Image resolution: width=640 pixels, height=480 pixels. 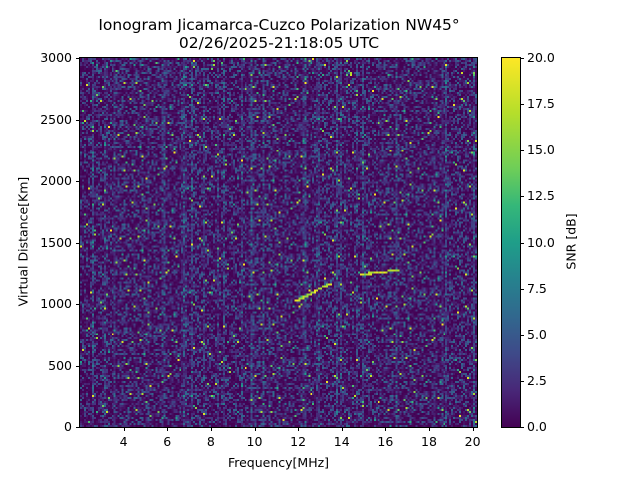 What do you see at coordinates (123, 441) in the screenshot?
I see `x-tick-label: 4` at bounding box center [123, 441].